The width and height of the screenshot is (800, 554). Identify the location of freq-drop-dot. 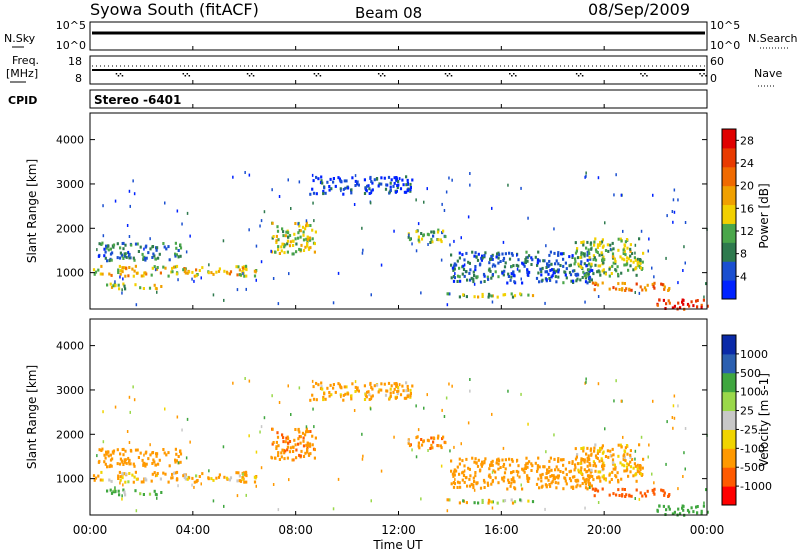
(576, 74).